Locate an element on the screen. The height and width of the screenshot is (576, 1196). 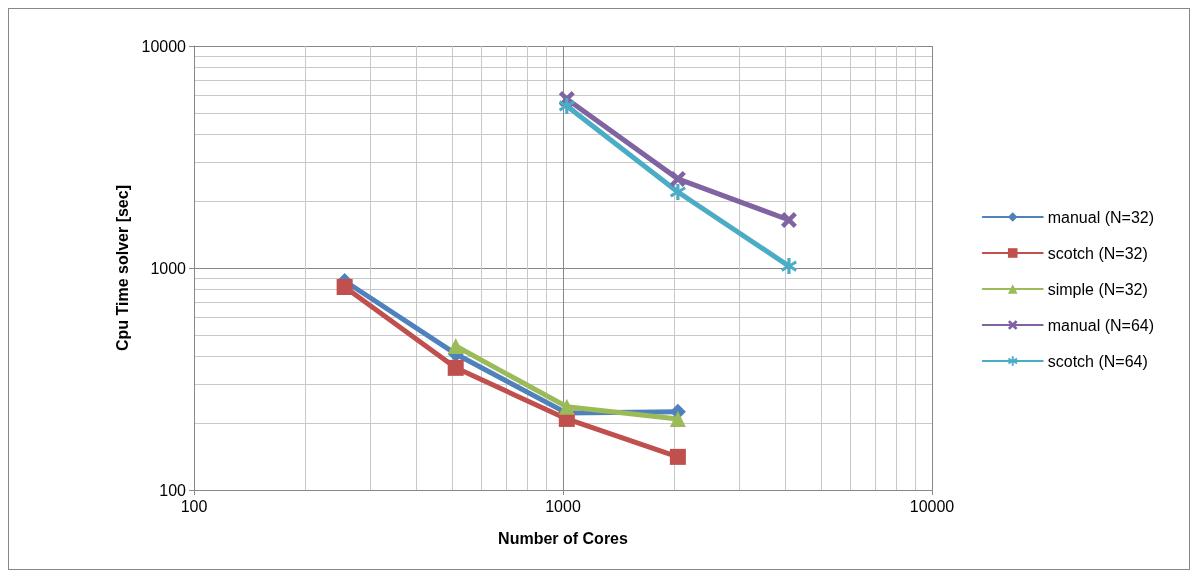
y-tick-label: 1000 is located at coordinates (168, 268).